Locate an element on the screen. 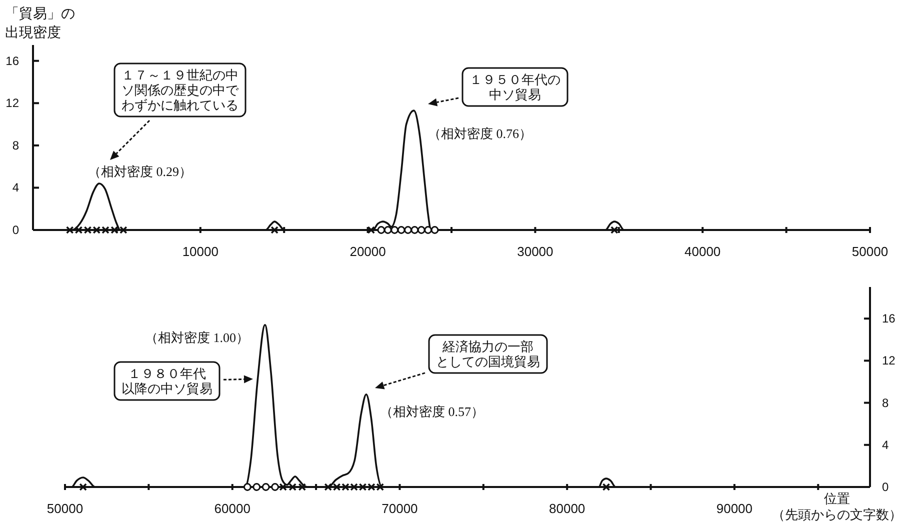  y2-tick-label: 12 is located at coordinates (889, 361).